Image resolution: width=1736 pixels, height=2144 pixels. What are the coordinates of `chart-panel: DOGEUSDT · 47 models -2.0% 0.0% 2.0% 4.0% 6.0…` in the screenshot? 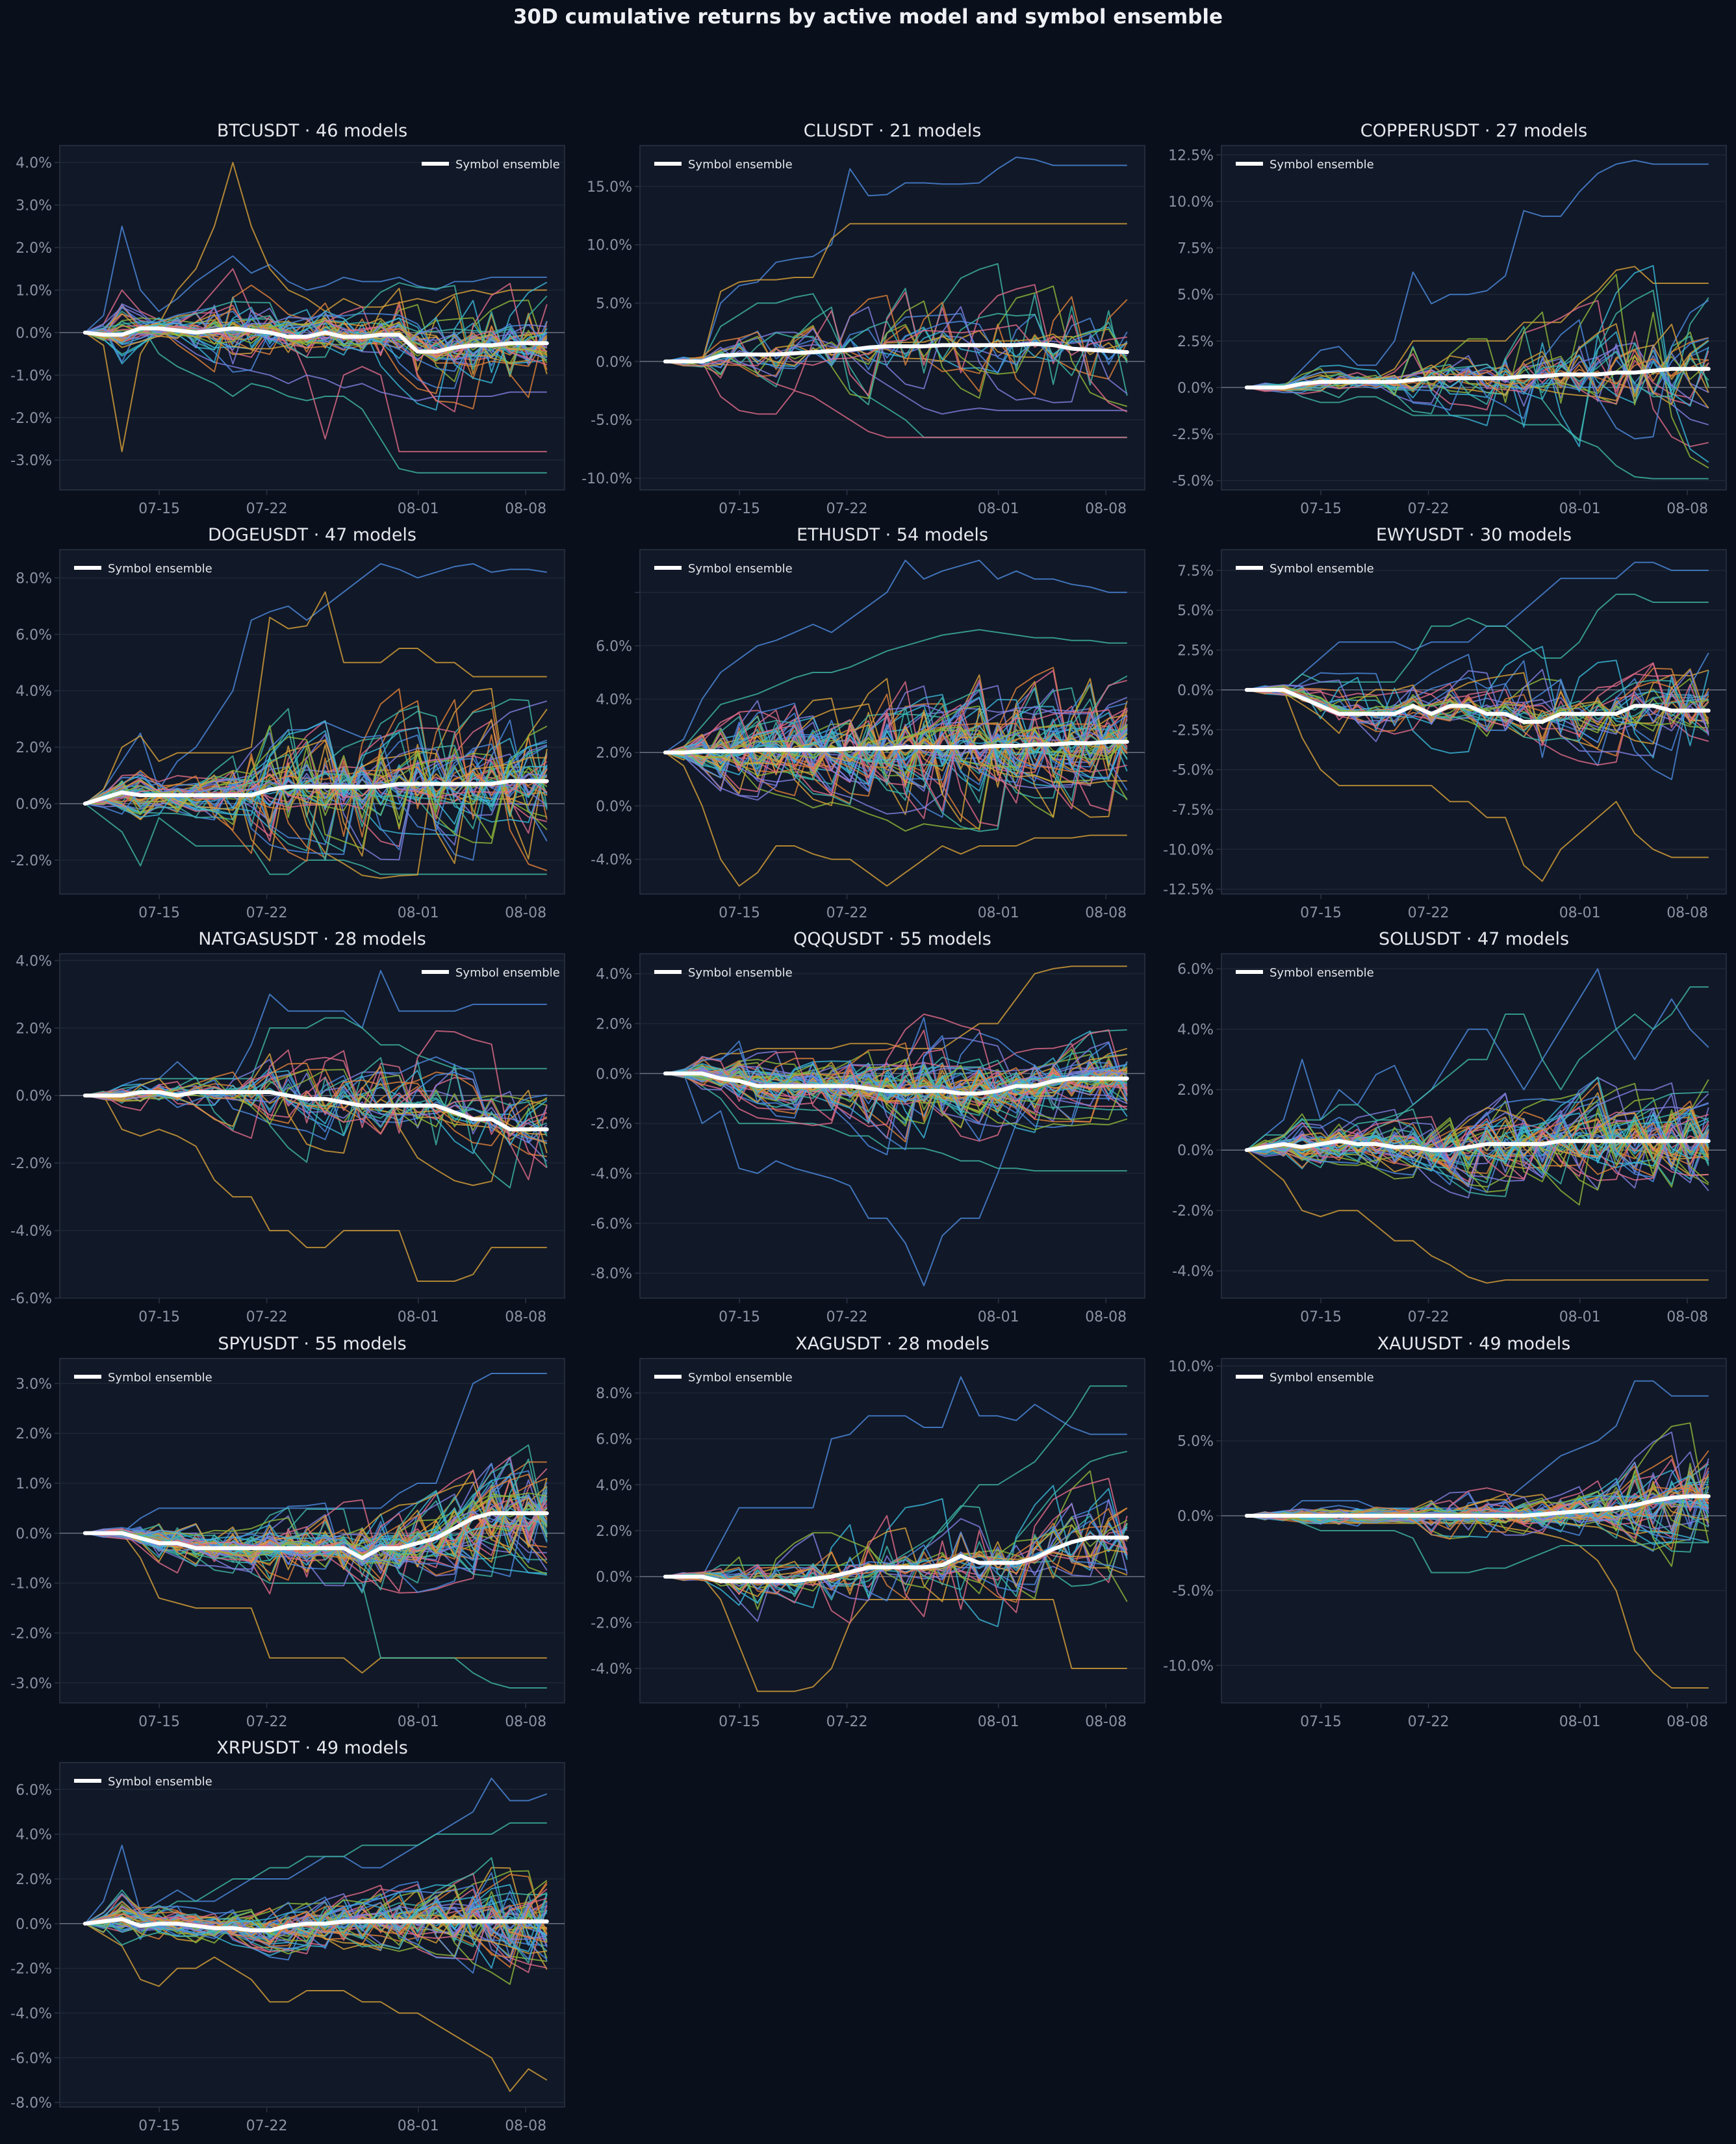 It's located at (287, 723).